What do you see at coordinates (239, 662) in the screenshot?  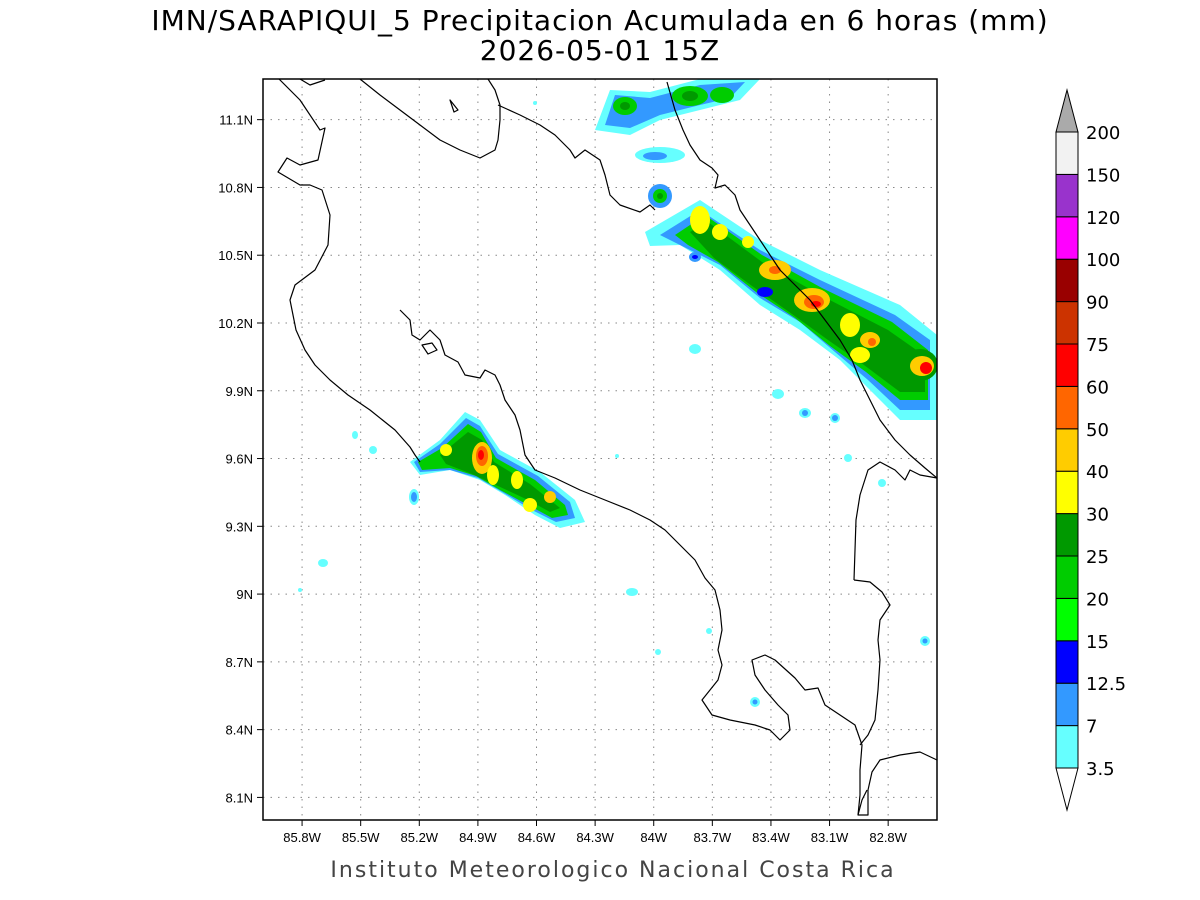 I see `lat-tick-label-8: 8.7N` at bounding box center [239, 662].